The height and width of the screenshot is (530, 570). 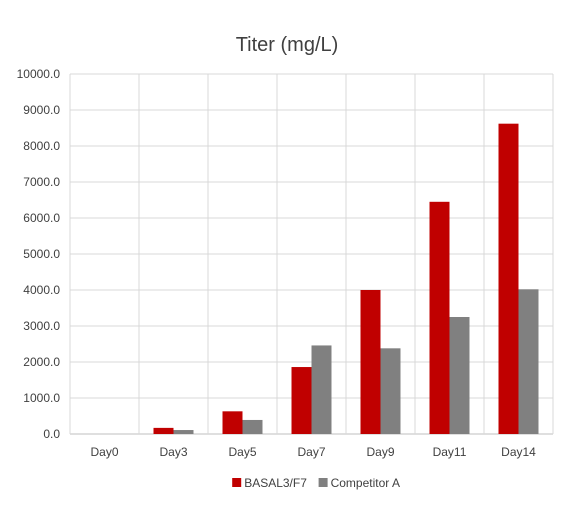 What do you see at coordinates (41, 182) in the screenshot?
I see `y-tick-label: 7000.0` at bounding box center [41, 182].